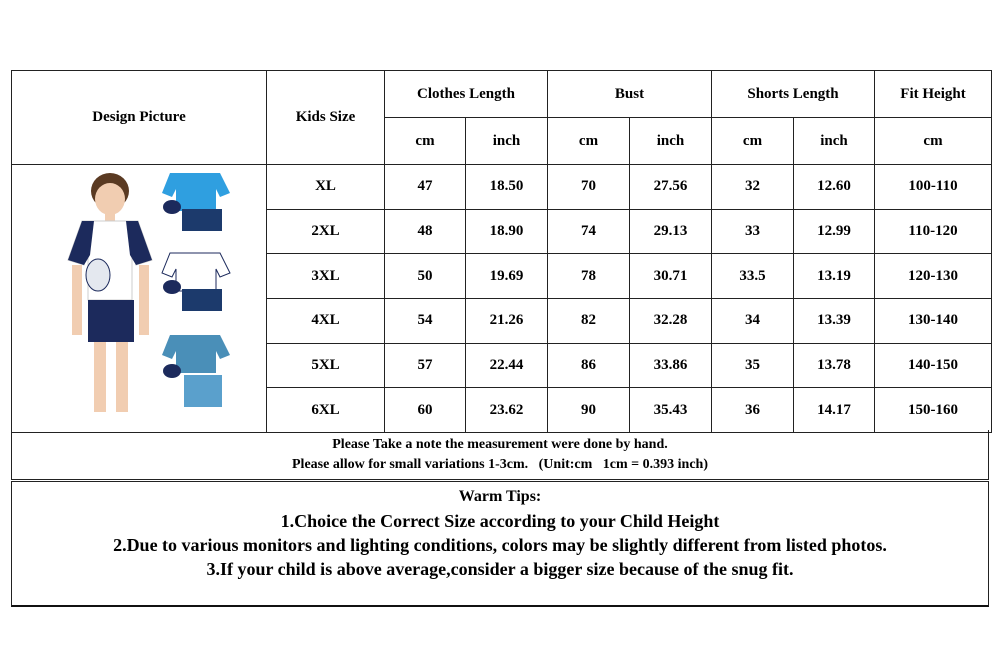 The height and width of the screenshot is (670, 1000). Describe the element at coordinates (506, 187) in the screenshot. I see `value-cell: 18.50` at that location.